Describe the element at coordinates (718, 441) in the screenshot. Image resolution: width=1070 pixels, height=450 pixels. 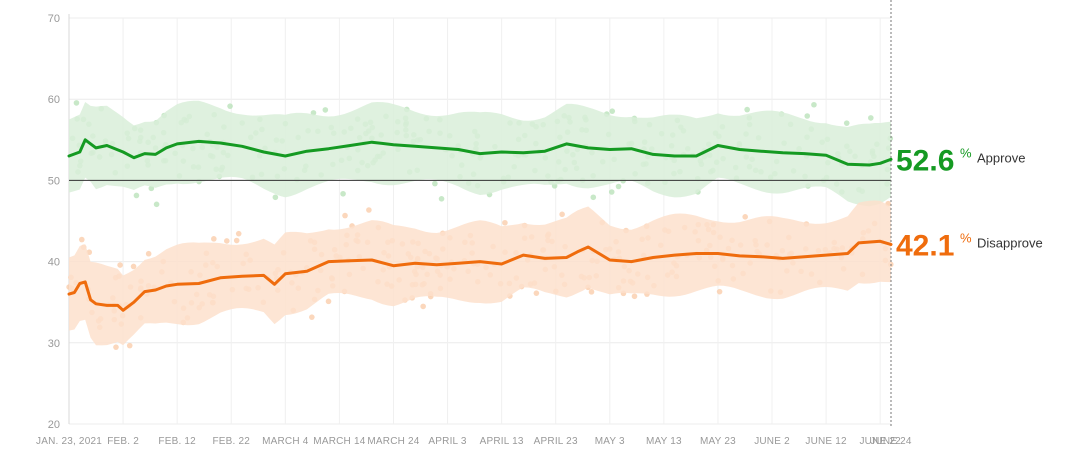
I see `x-tick-label: MAY 23` at that location.